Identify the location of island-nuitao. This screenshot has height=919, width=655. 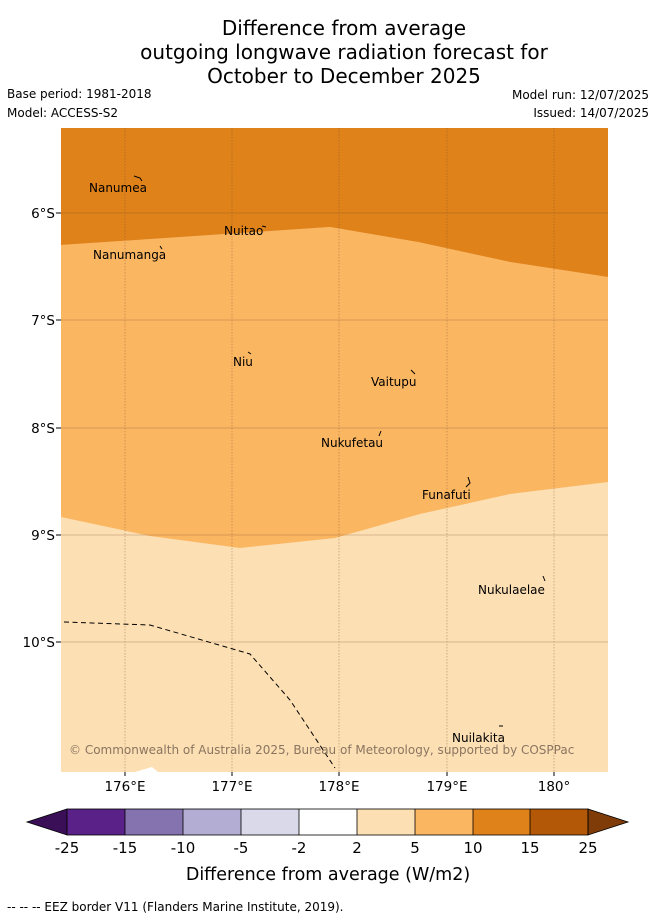
(264, 226).